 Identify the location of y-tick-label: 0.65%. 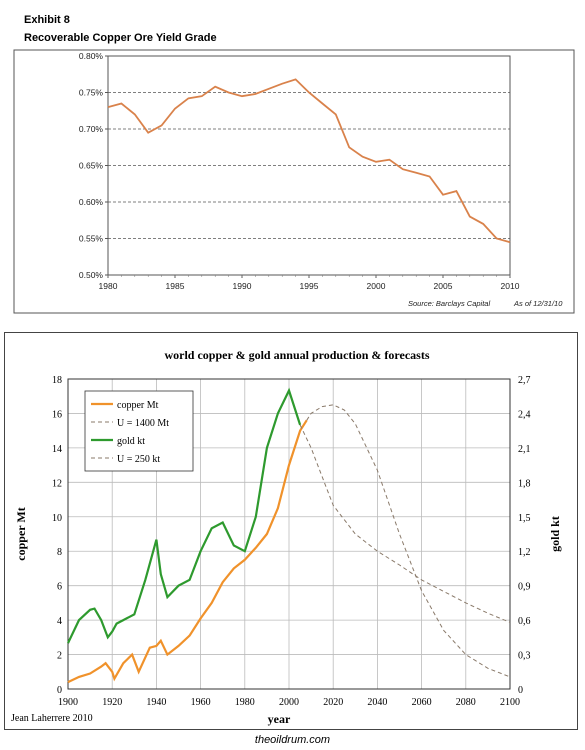
(91, 166).